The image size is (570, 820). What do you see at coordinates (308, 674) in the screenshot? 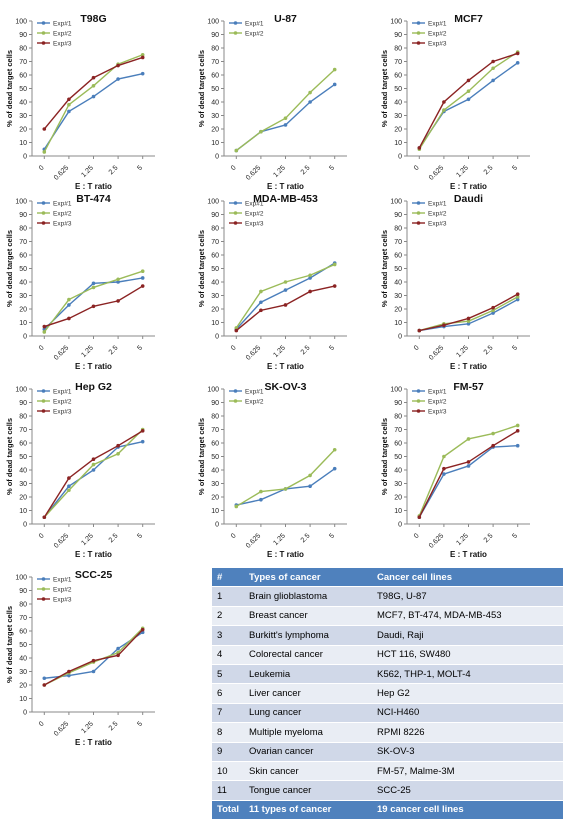
I see `table-cell: Leukemia` at bounding box center [308, 674].